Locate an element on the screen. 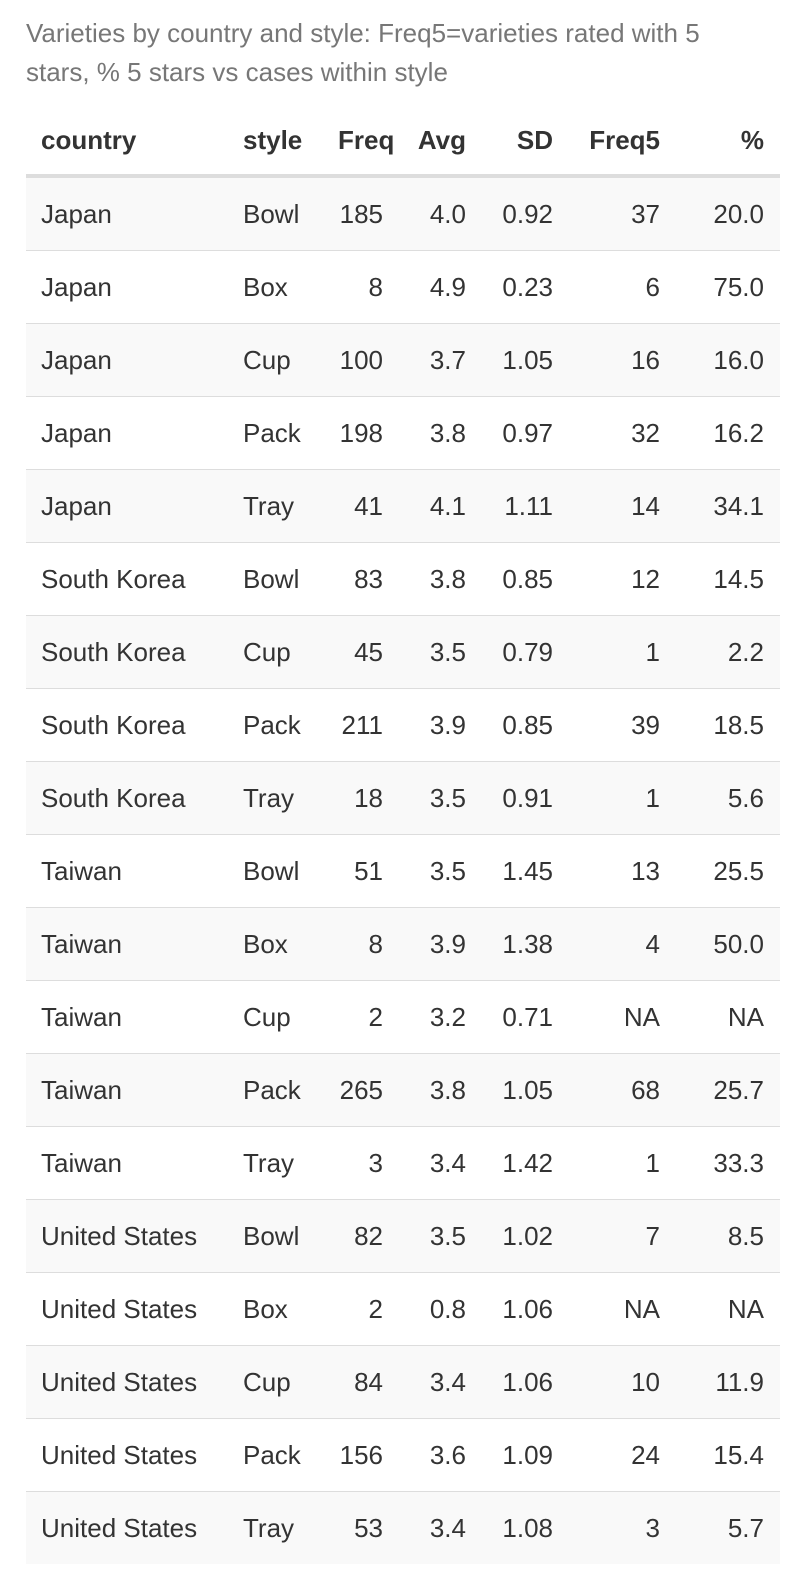 The height and width of the screenshot is (1586, 808). cell-freq: 41 is located at coordinates (360, 506).